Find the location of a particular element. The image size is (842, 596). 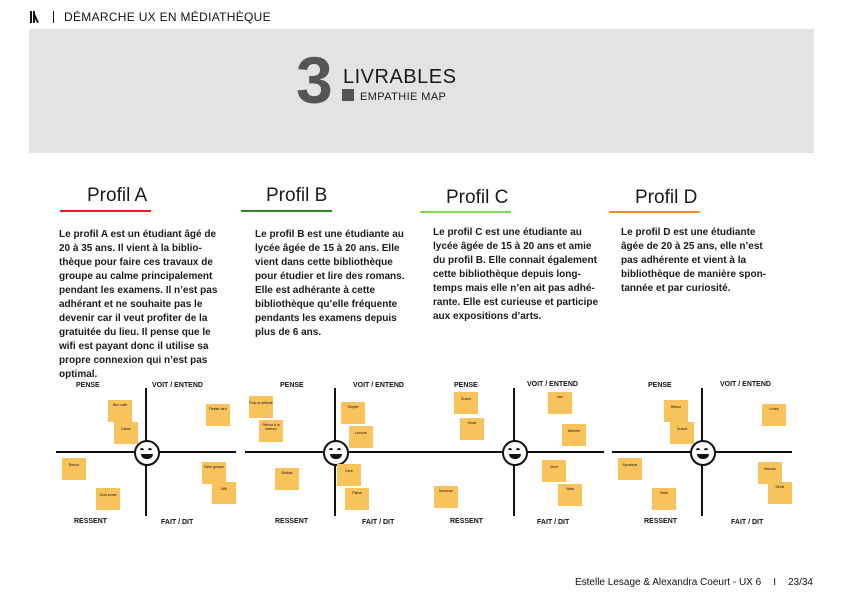

sticky-note: Livres is located at coordinates (774, 414).